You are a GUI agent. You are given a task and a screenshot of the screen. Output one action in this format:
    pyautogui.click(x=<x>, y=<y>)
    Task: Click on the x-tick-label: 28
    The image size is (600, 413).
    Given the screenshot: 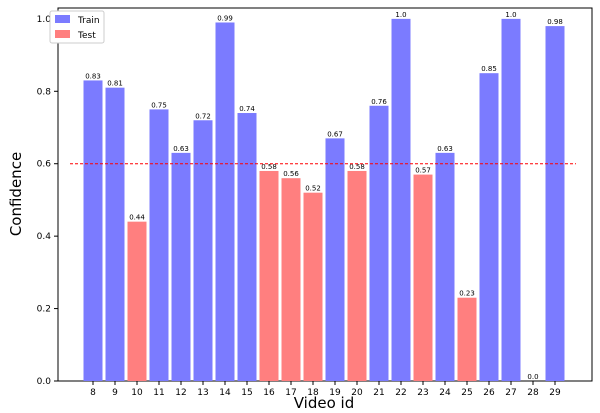 What is the action you would take?
    pyautogui.click(x=533, y=393)
    